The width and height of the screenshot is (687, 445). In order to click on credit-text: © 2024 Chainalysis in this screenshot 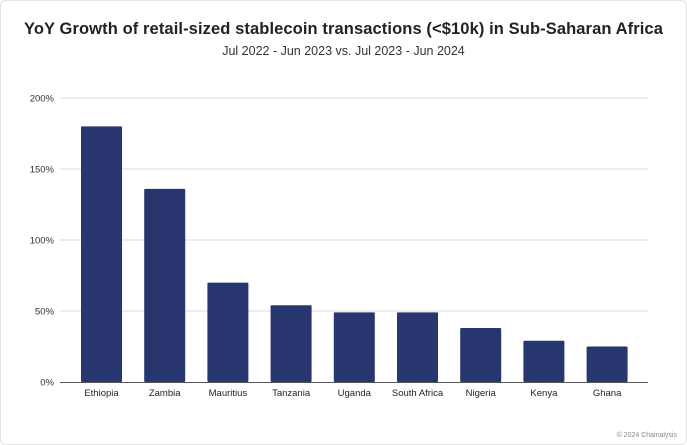, I will do `click(646, 435)`.